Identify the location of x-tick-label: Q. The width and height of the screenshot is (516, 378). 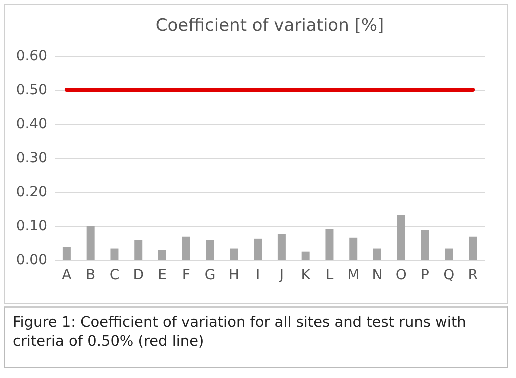
(449, 276).